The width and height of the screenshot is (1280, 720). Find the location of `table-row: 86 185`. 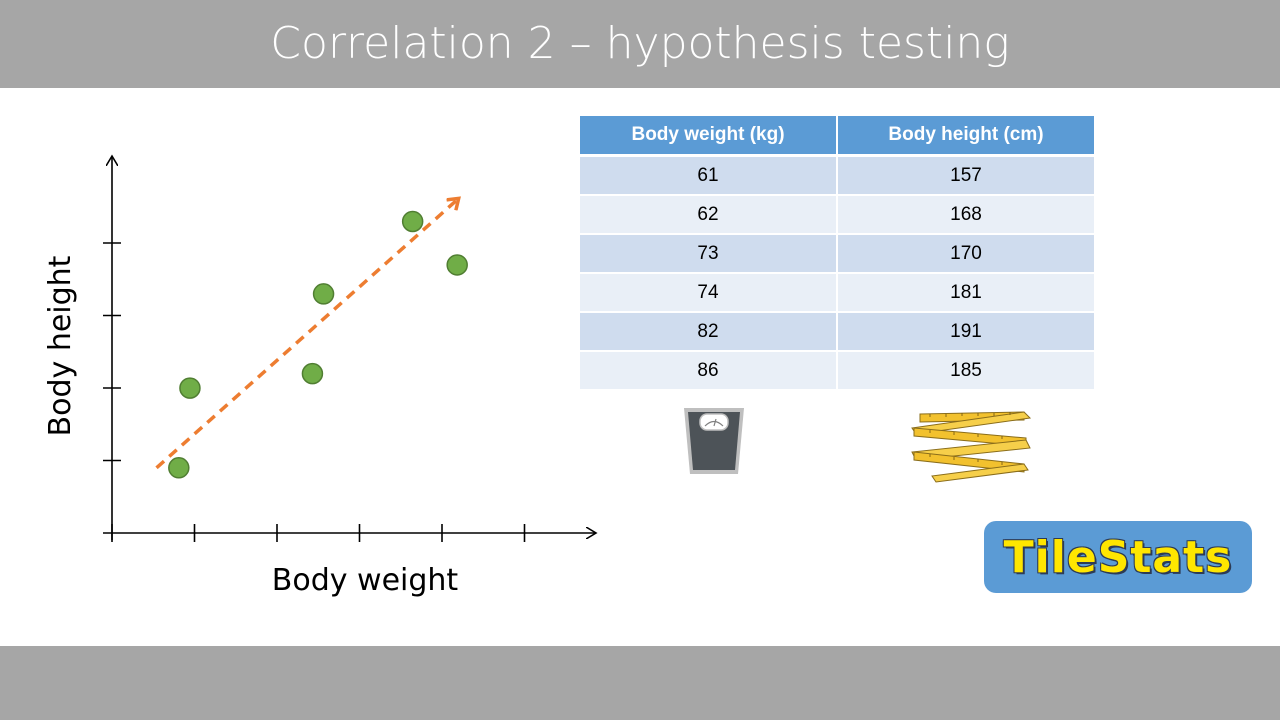

table-row: 86 185 is located at coordinates (837, 371).